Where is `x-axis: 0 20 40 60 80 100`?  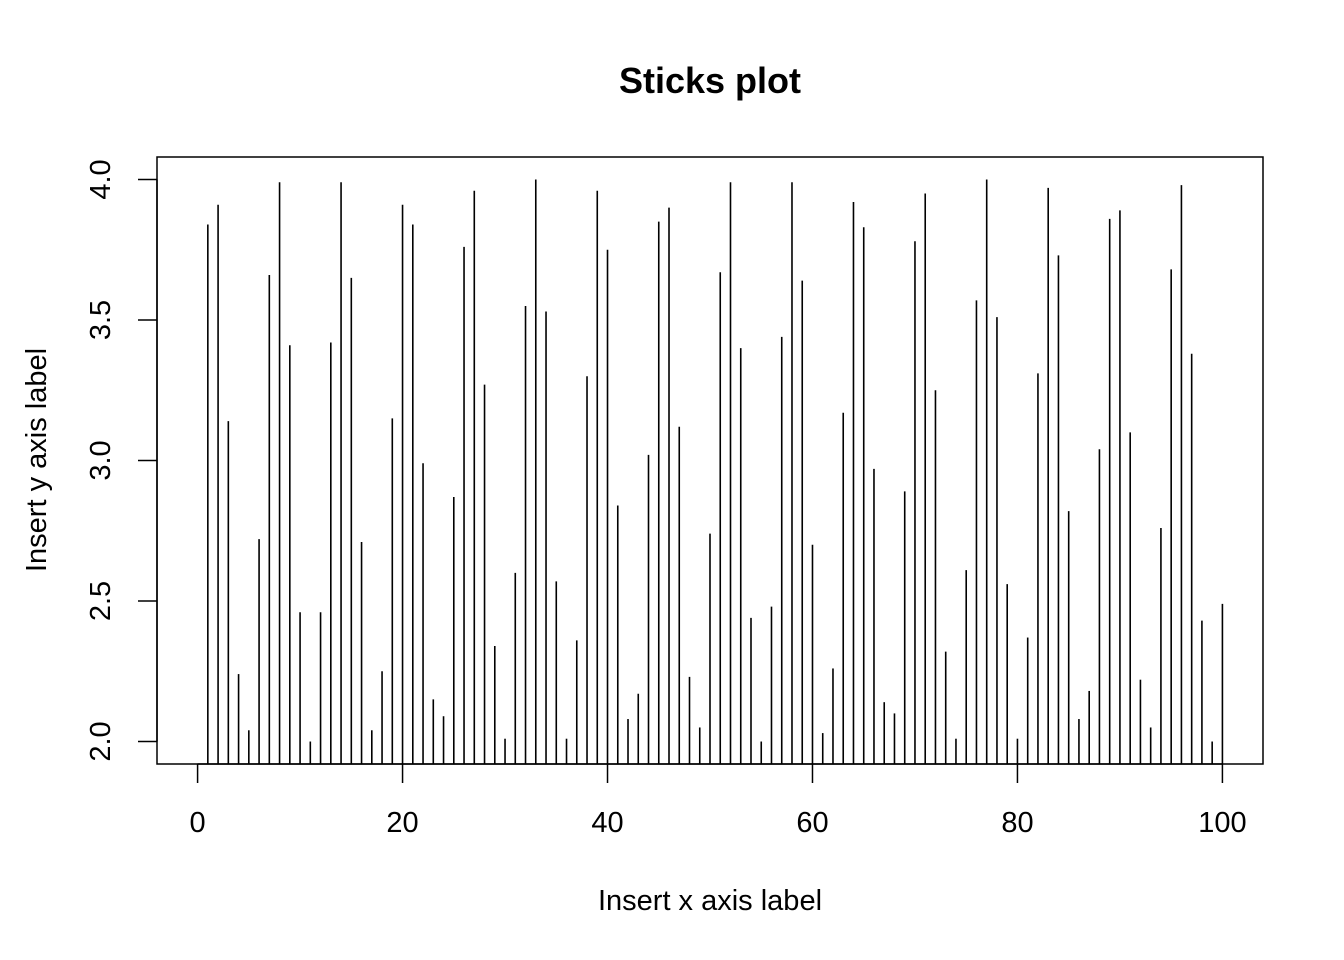
x-axis: 0 20 40 60 80 100 is located at coordinates (718, 801).